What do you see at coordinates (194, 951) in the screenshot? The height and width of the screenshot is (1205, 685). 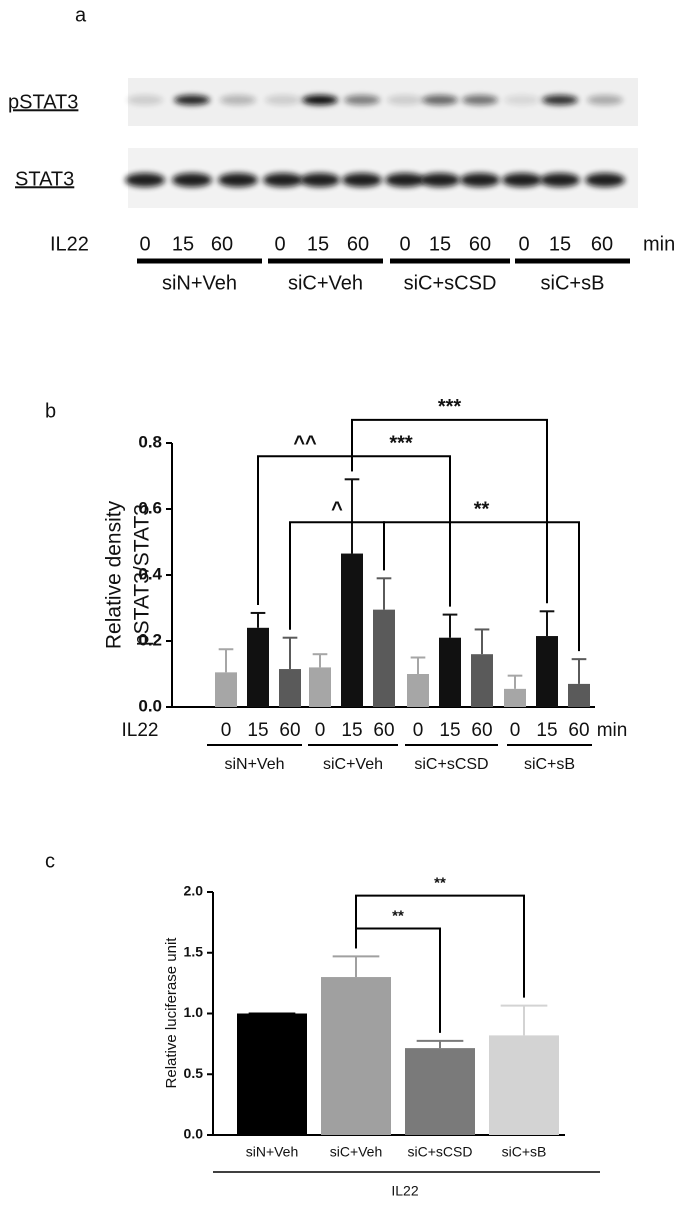 I see `y-tick-label: 1.5` at bounding box center [194, 951].